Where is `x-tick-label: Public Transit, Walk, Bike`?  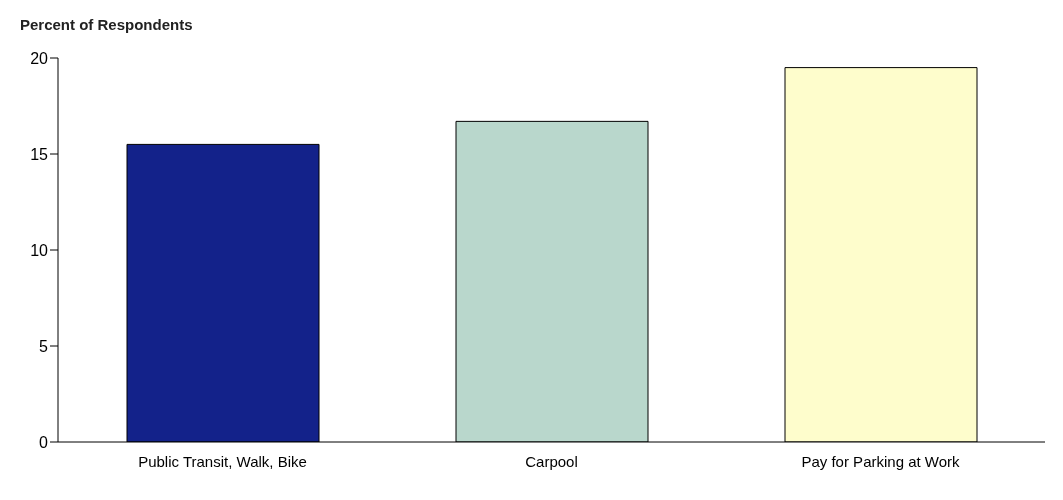 x-tick-label: Public Transit, Walk, Bike is located at coordinates (222, 461).